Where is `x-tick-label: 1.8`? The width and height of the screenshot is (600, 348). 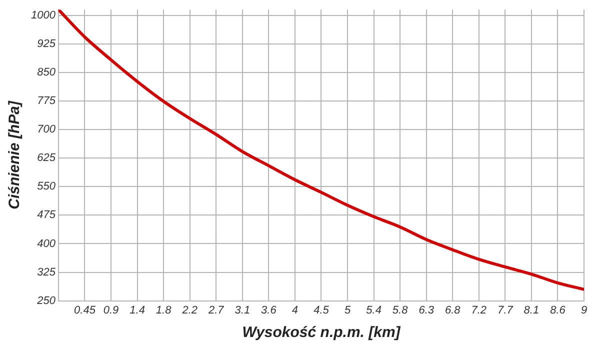 x-tick-label: 1.8 is located at coordinates (164, 310).